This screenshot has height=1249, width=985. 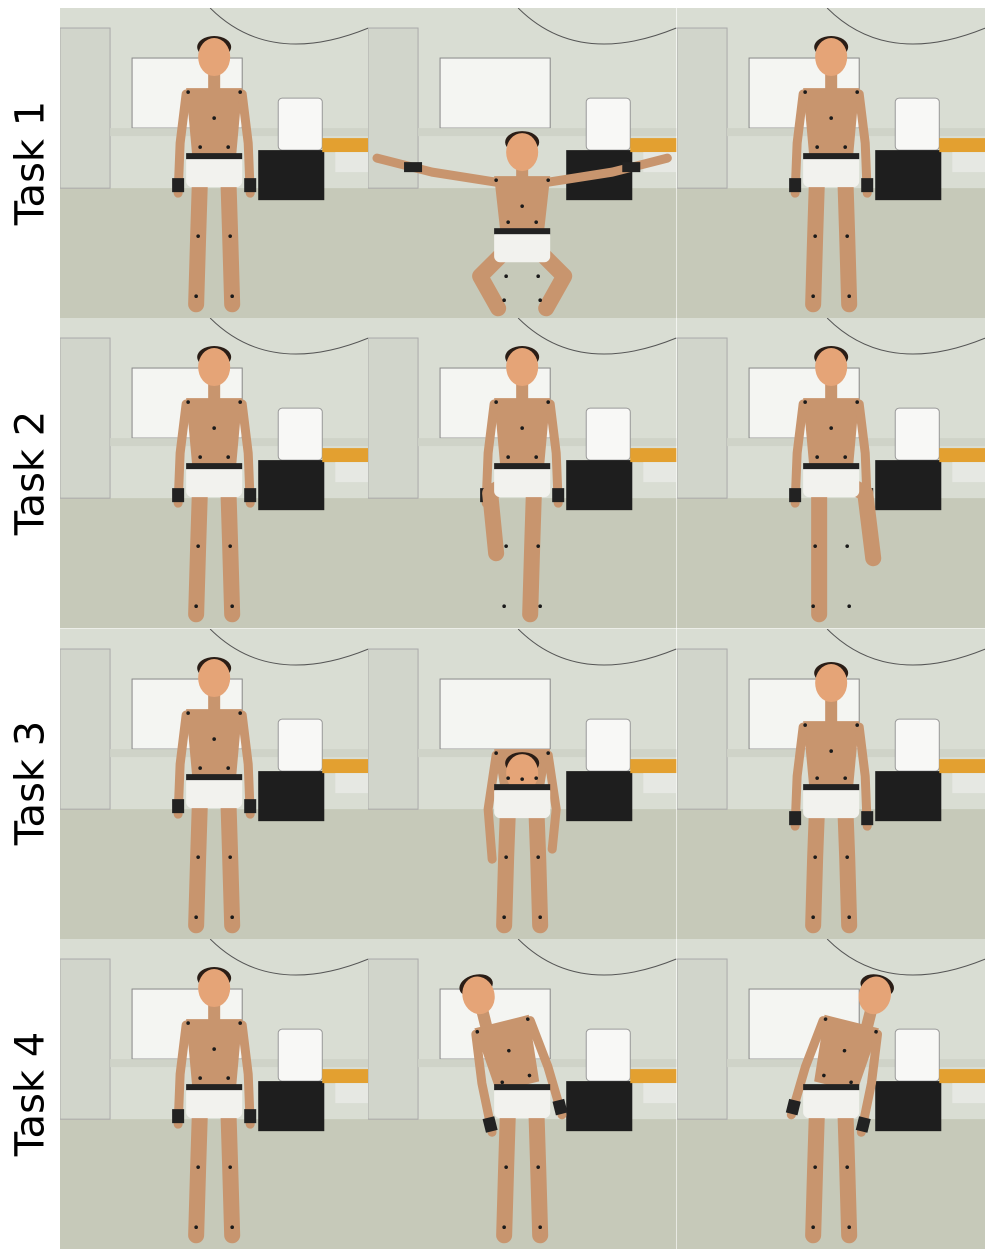 I want to click on white-panel, so click(x=300, y=124).